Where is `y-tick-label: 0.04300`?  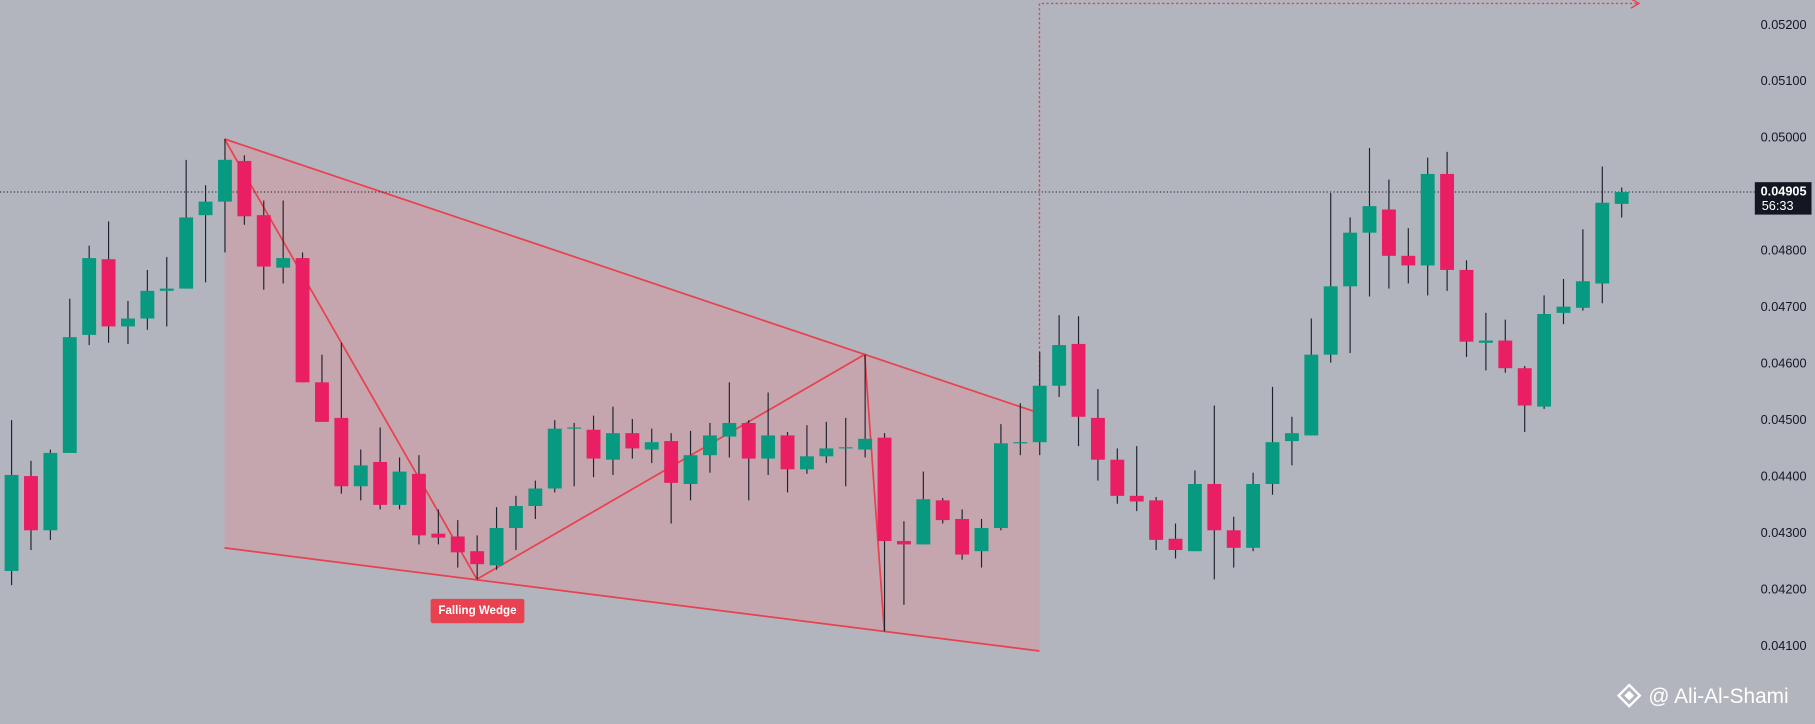 y-tick-label: 0.04300 is located at coordinates (1784, 532).